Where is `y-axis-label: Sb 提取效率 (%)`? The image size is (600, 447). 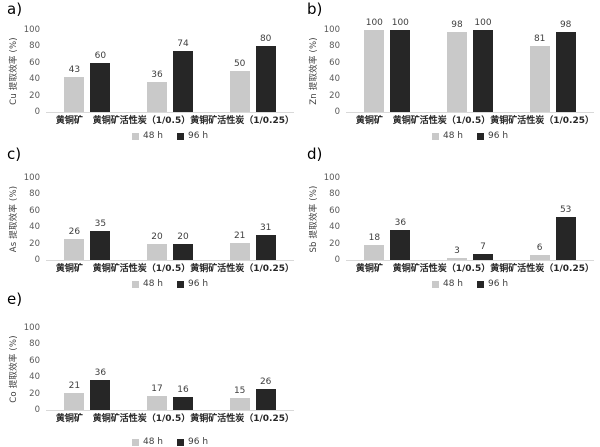 y-axis-label: Sb 提取效率 (%) is located at coordinates (314, 219).